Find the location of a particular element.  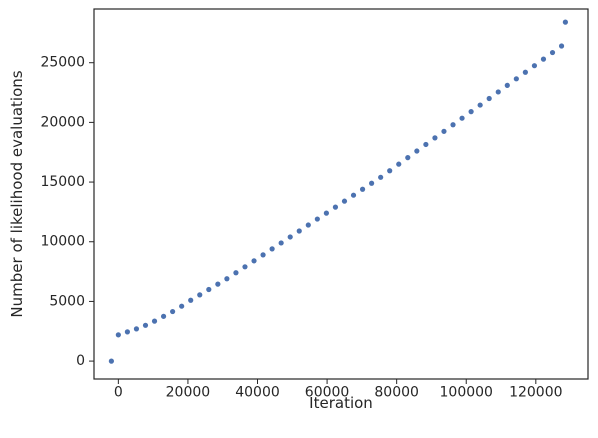

x-axis: 0 20000 40000 60000 80000 100000 120000 is located at coordinates (338, 390).